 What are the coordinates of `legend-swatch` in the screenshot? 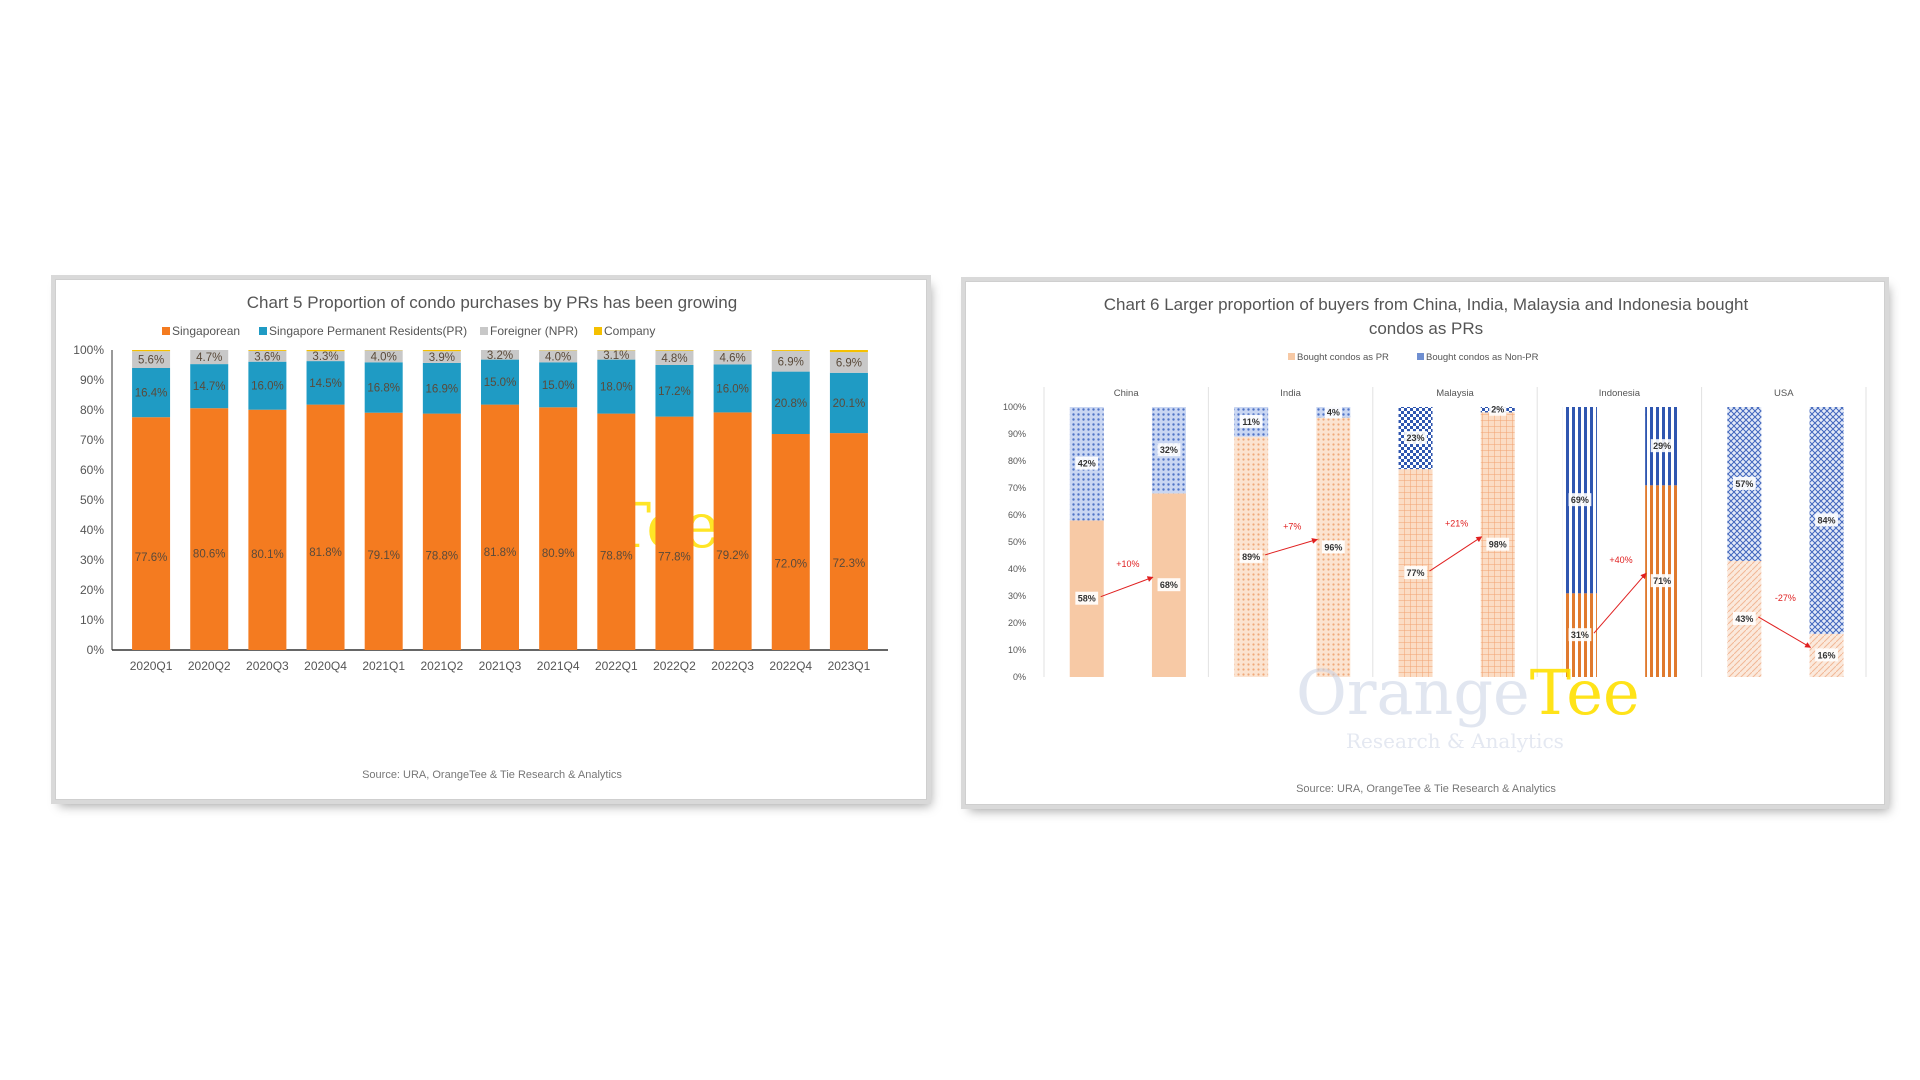 It's located at (1291, 356).